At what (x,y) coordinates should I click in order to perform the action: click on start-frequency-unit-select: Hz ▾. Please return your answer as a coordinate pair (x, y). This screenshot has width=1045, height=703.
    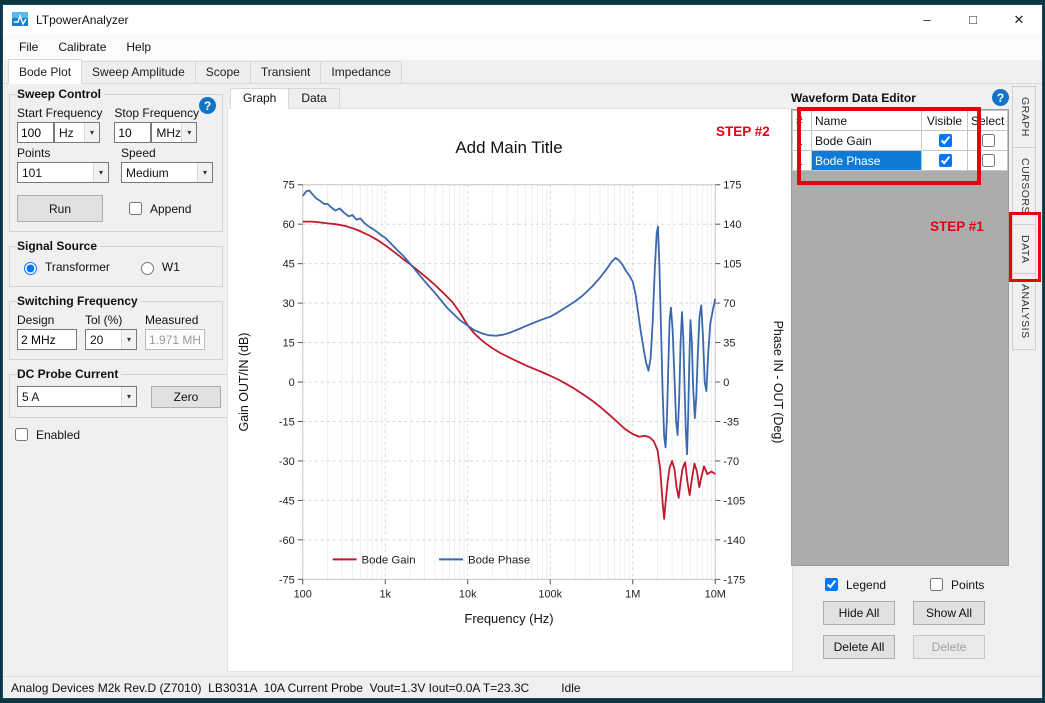
    Looking at the image, I should click on (77, 132).